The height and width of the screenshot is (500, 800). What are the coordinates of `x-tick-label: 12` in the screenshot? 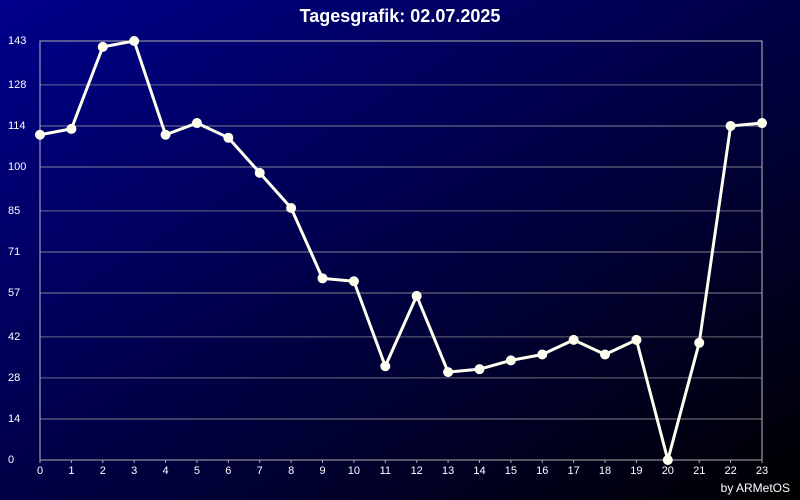 It's located at (417, 471).